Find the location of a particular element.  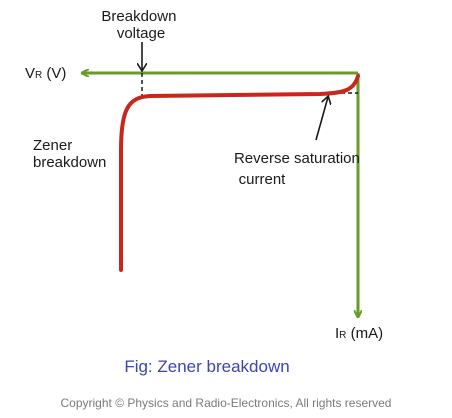

ir-axis-label: IR (mA) is located at coordinates (359, 333).